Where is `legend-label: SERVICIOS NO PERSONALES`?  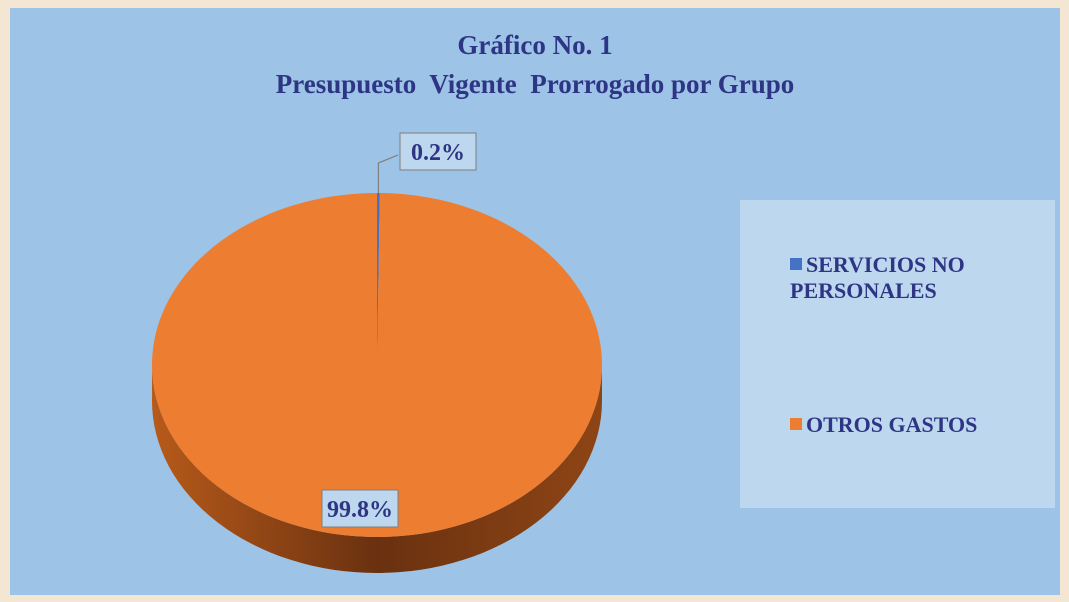 legend-label: SERVICIOS NO PERSONALES is located at coordinates (877, 277).